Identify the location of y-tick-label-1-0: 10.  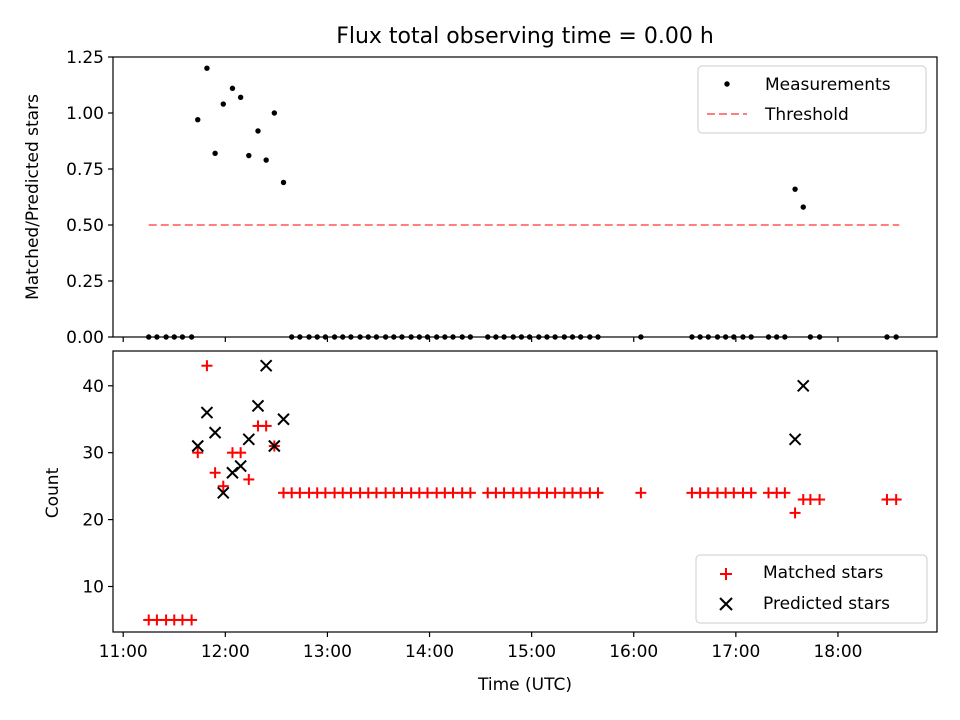
(93, 588).